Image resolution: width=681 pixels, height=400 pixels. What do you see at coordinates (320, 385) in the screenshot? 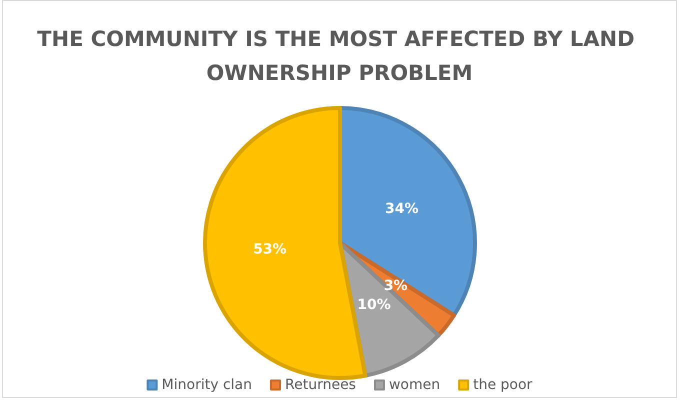
I see `legend-label: Returnees` at bounding box center [320, 385].